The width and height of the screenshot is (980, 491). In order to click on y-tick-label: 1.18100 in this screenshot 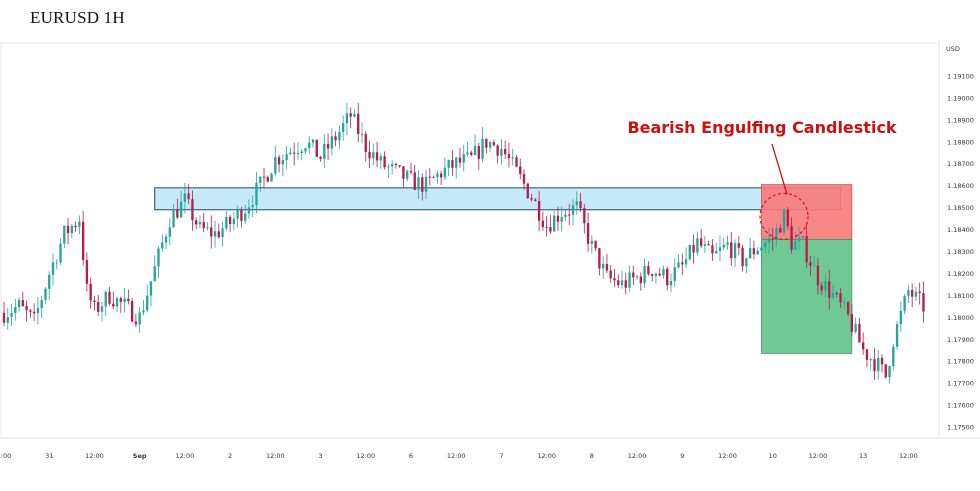, I will do `click(960, 296)`.